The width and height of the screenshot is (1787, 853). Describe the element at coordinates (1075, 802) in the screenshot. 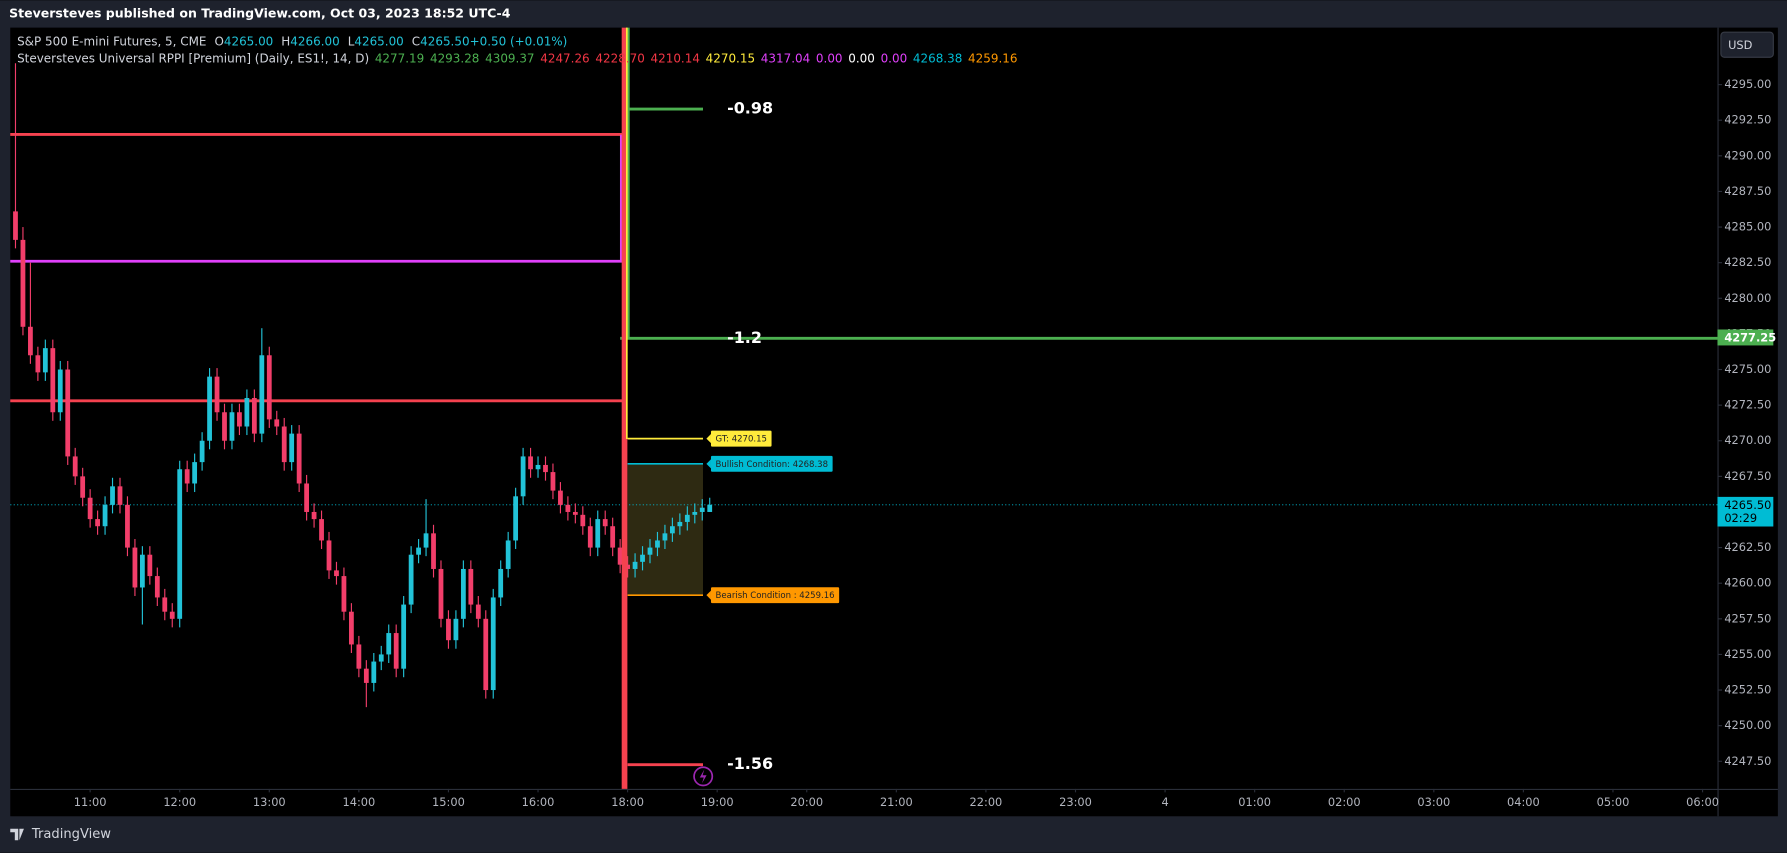

I see `x-tick-label: 23:00` at that location.